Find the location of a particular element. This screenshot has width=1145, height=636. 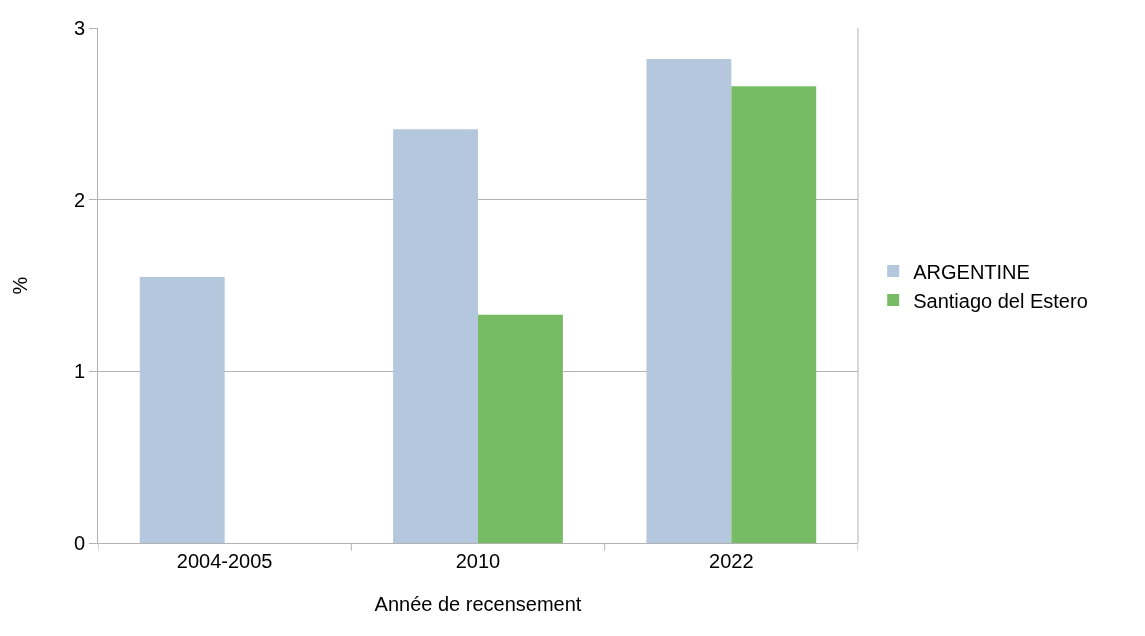

legend-label: ARGENTINE is located at coordinates (971, 271).